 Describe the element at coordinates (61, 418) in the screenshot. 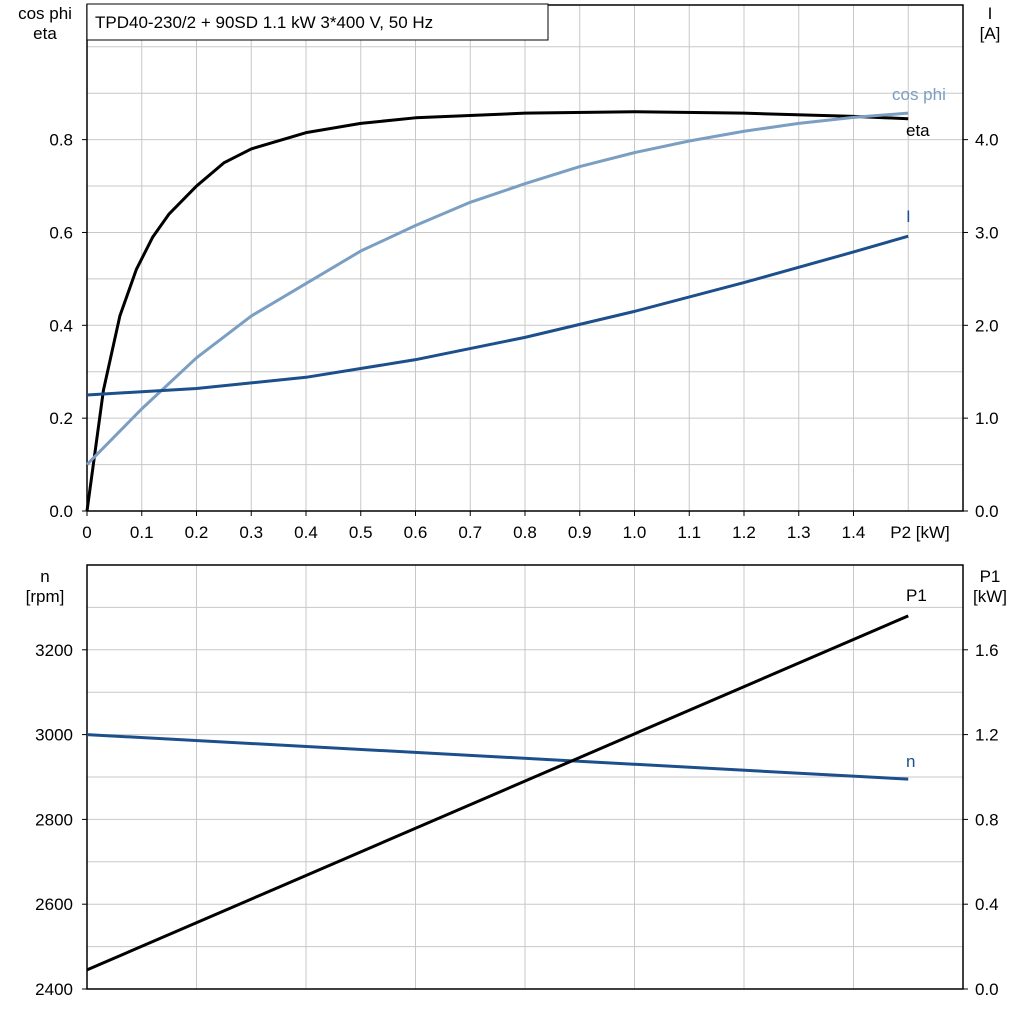

I see `y-tick-label-left: 0.2` at that location.